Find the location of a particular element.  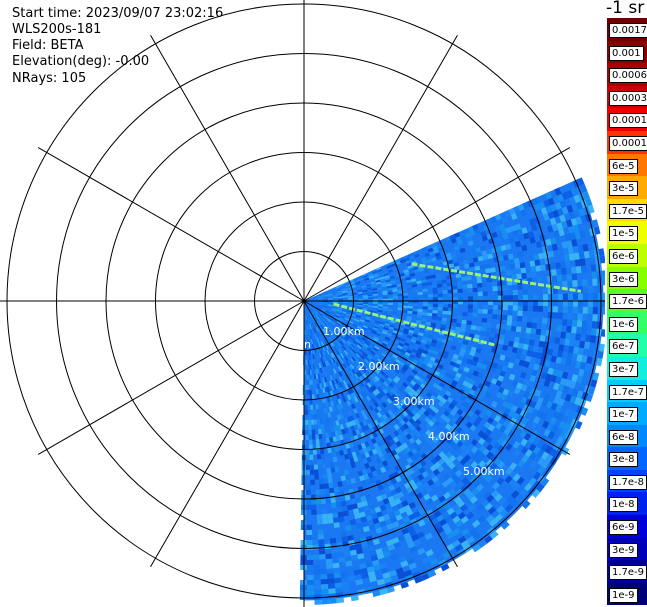

colorbar-tick-label: 3e-8 is located at coordinates (623, 460).